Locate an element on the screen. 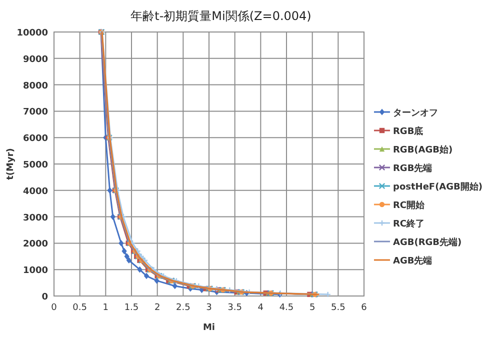 Image resolution: width=500 pixels, height=343 pixels. x-tick-label: 0.5 is located at coordinates (79, 308).